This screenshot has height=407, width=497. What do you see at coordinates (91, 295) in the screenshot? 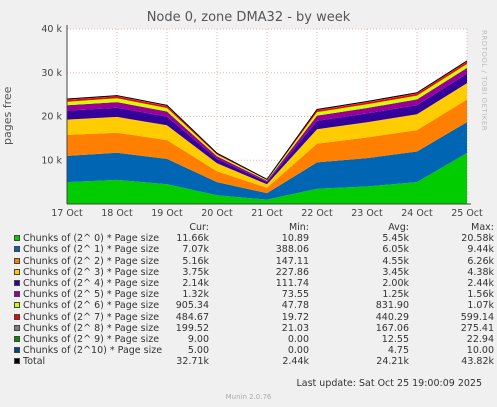
I see `legend-name: Chunks of (2^ 5) * Page size` at bounding box center [91, 295].